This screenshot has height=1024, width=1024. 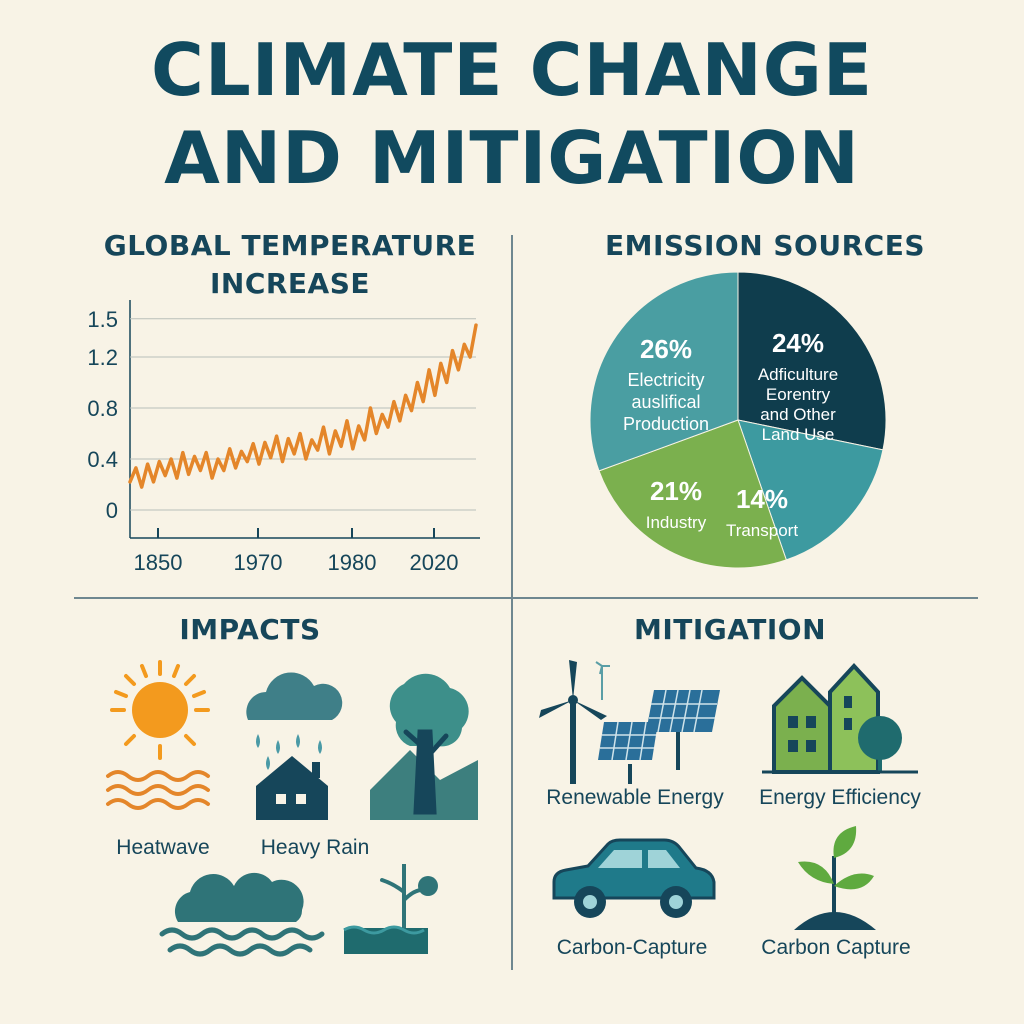 I want to click on impact-label-heavy-rain: Heavy Rain, so click(x=315, y=847).